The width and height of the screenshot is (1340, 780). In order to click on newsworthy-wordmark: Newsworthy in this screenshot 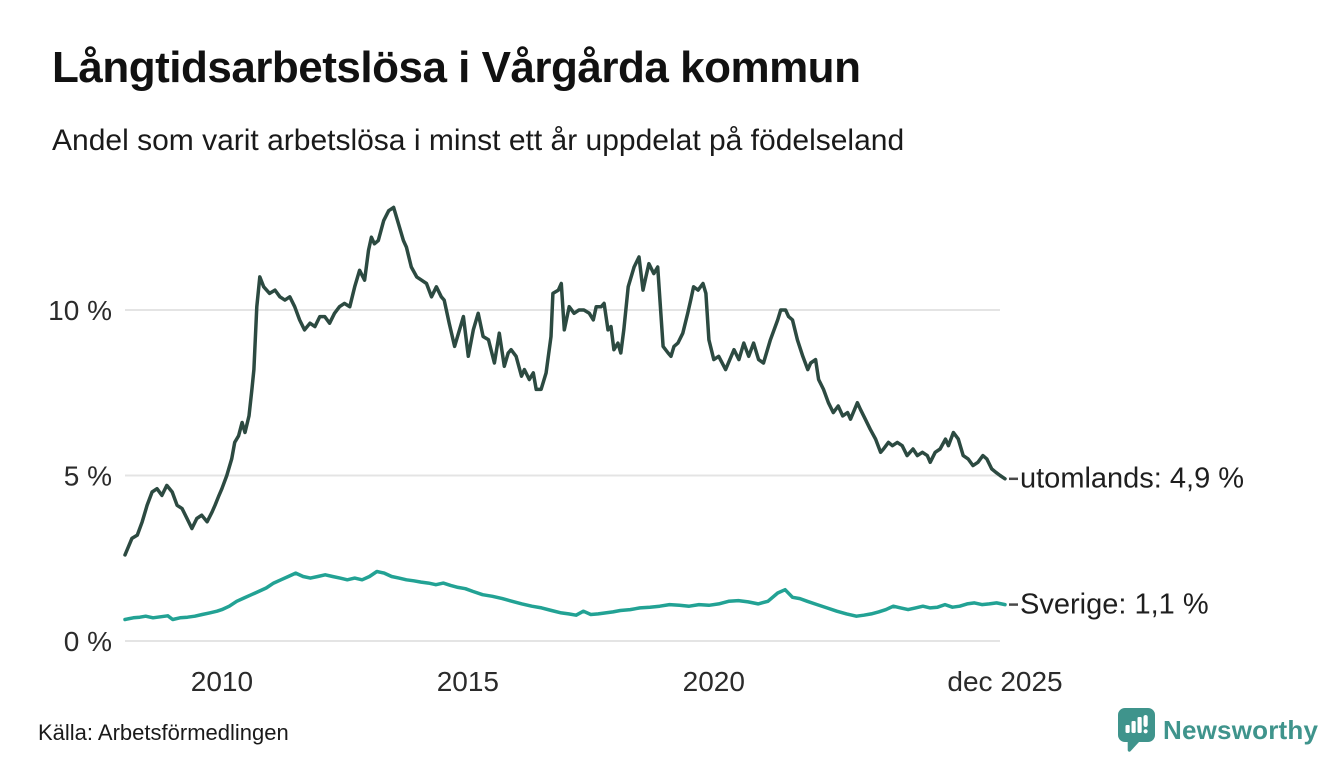, I will do `click(1241, 729)`.